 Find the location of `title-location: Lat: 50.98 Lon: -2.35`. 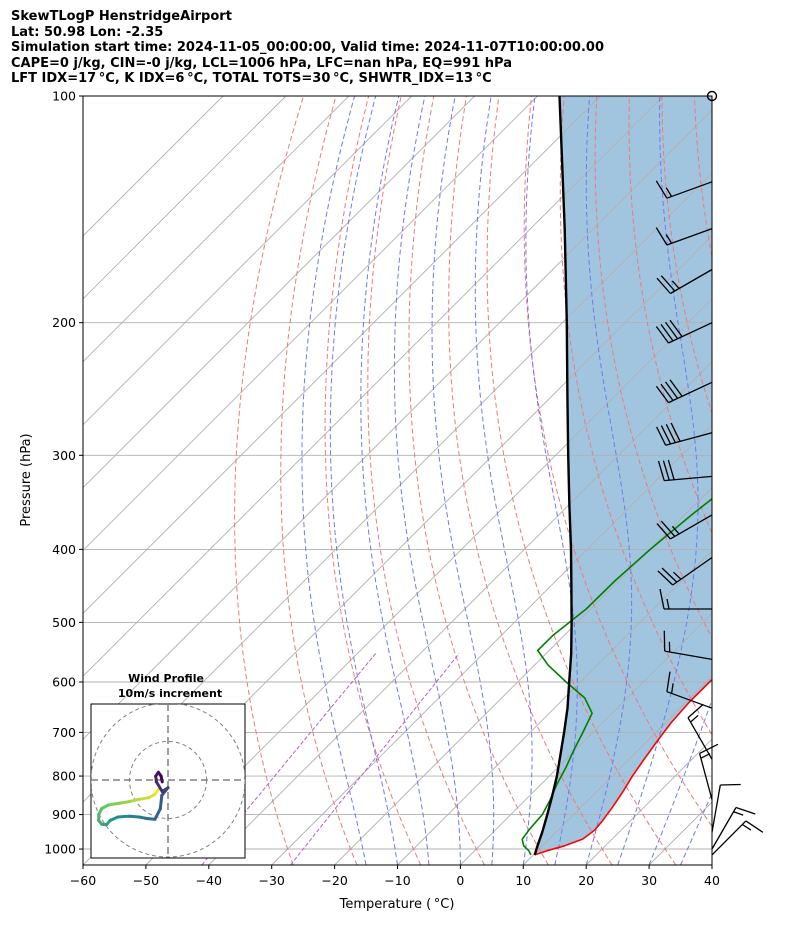

title-location: Lat: 50.98 Lon: -2.35 is located at coordinates (87, 32).